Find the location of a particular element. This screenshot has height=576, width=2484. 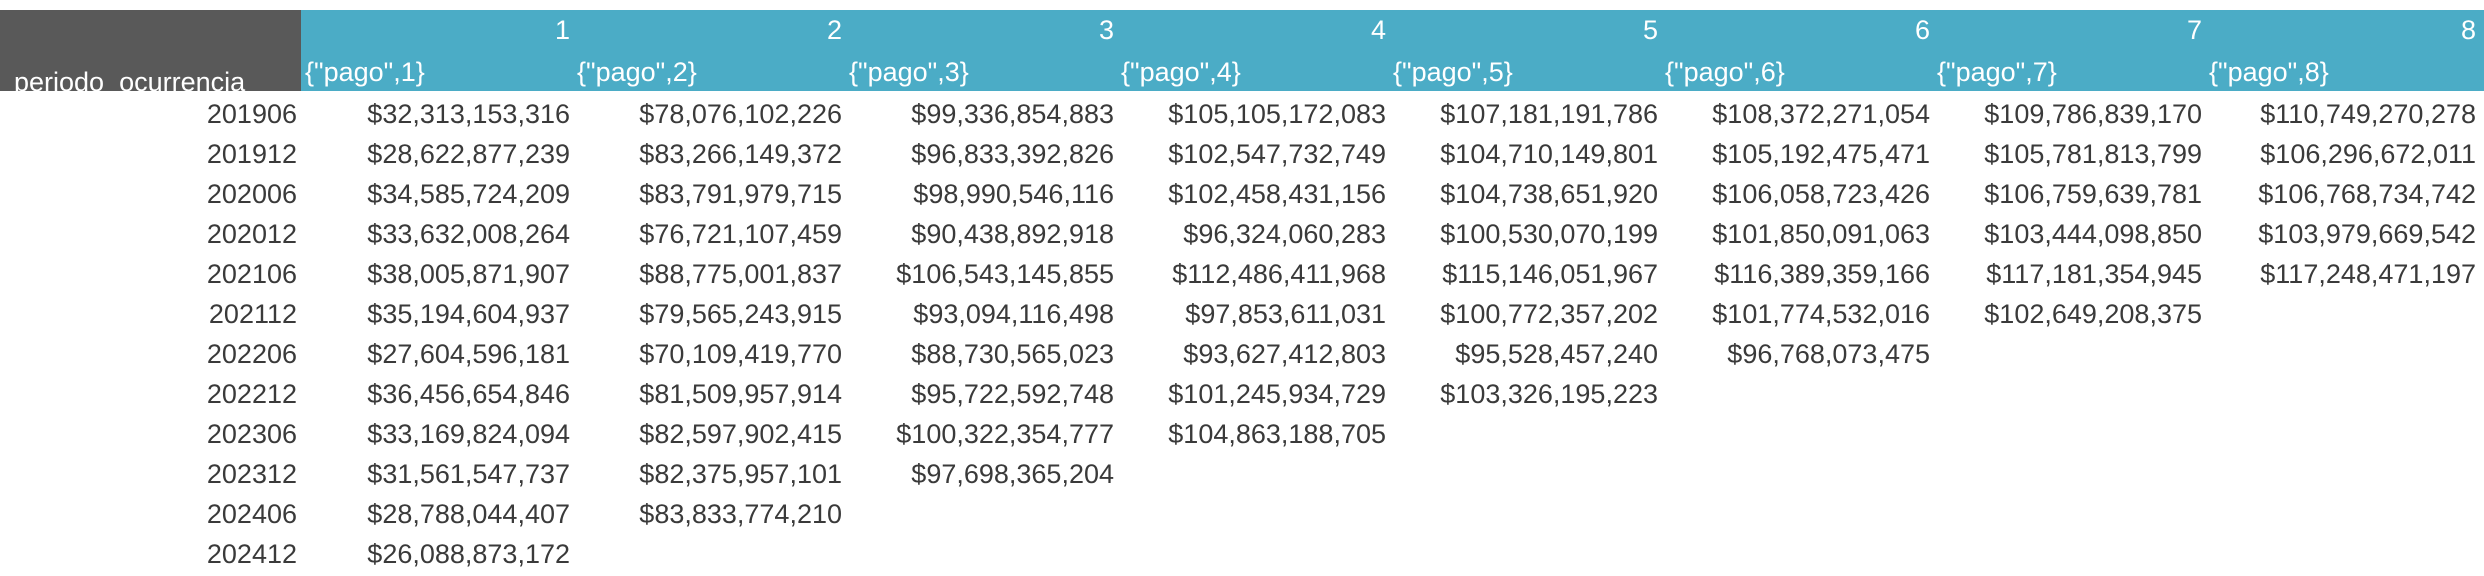

value-cell: $117,248,471,197 is located at coordinates (2368, 274).